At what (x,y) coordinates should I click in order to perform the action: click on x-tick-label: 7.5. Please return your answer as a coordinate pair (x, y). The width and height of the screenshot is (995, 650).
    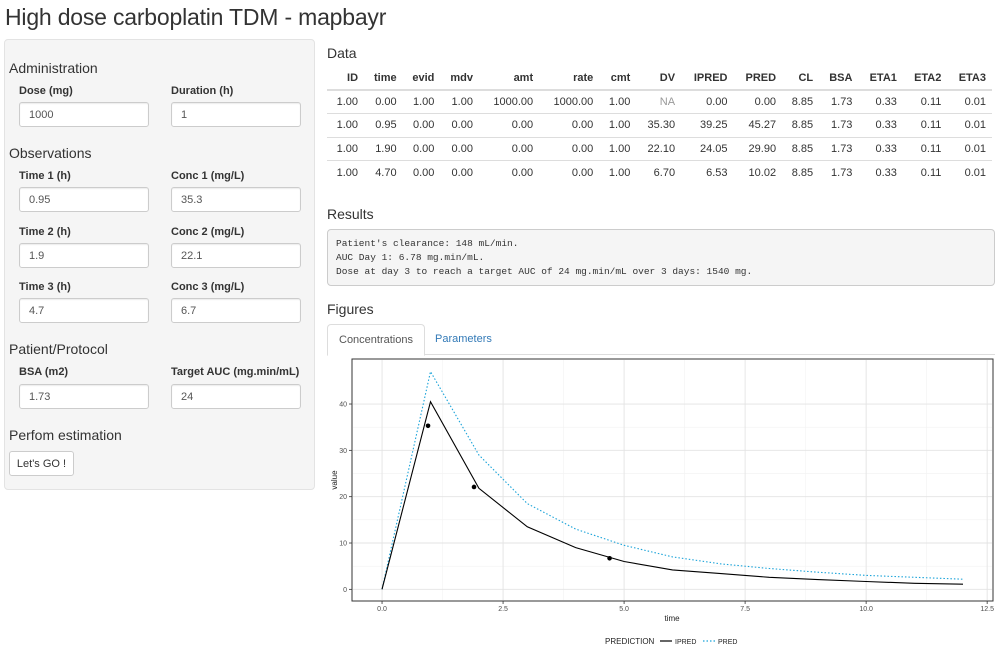
    Looking at the image, I should click on (745, 609).